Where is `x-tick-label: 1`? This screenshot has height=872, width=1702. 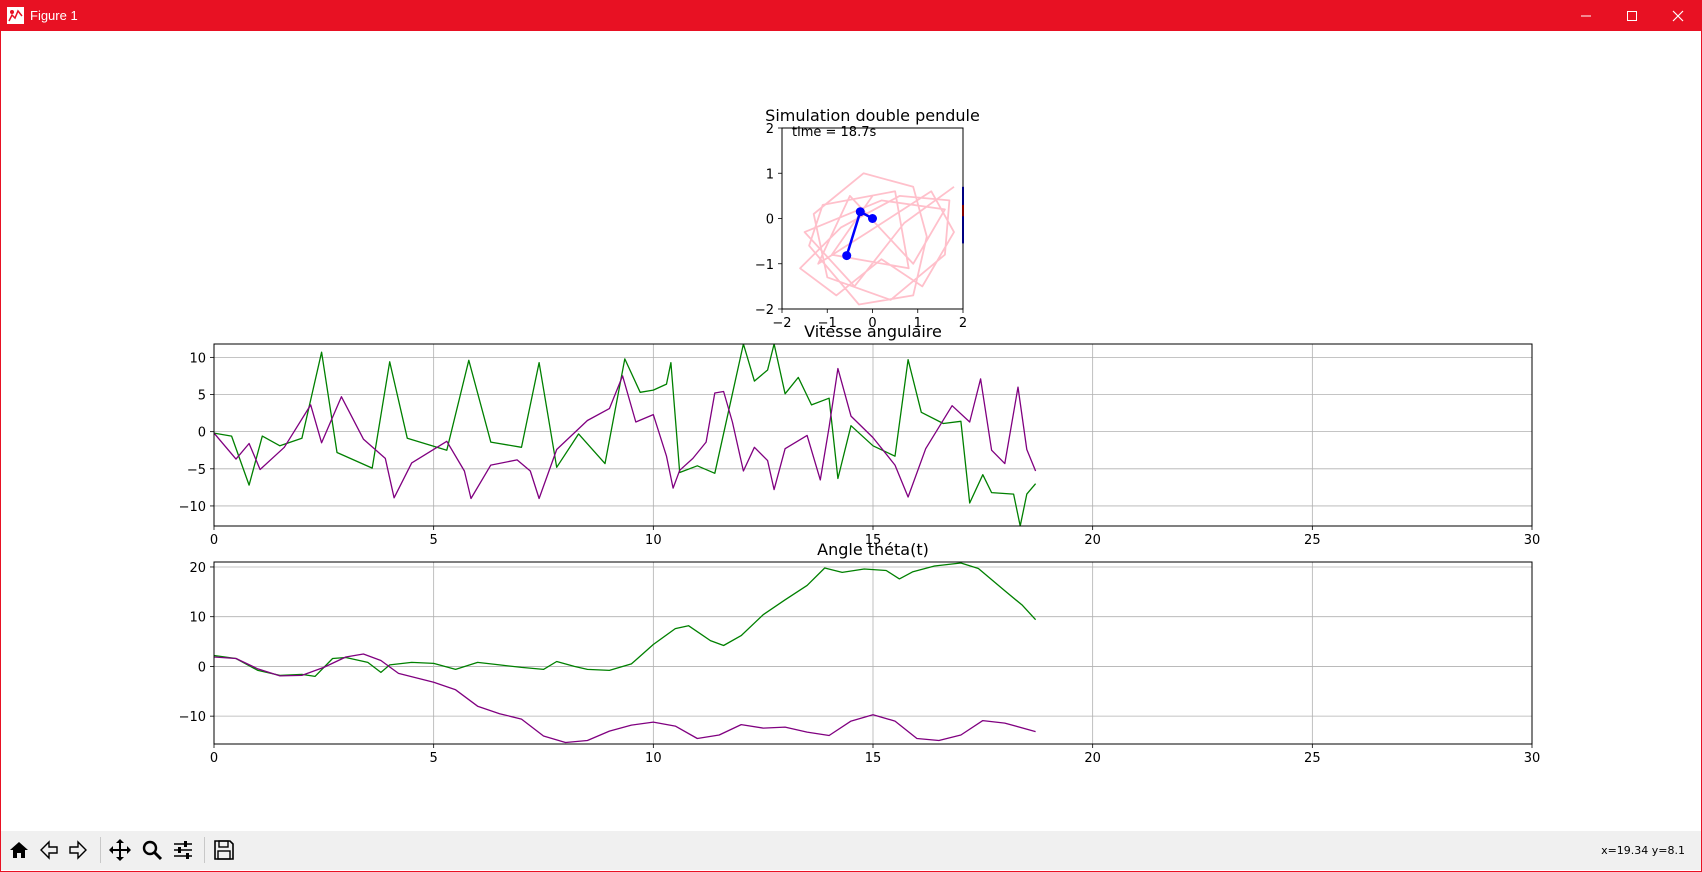
x-tick-label: 1 is located at coordinates (918, 323).